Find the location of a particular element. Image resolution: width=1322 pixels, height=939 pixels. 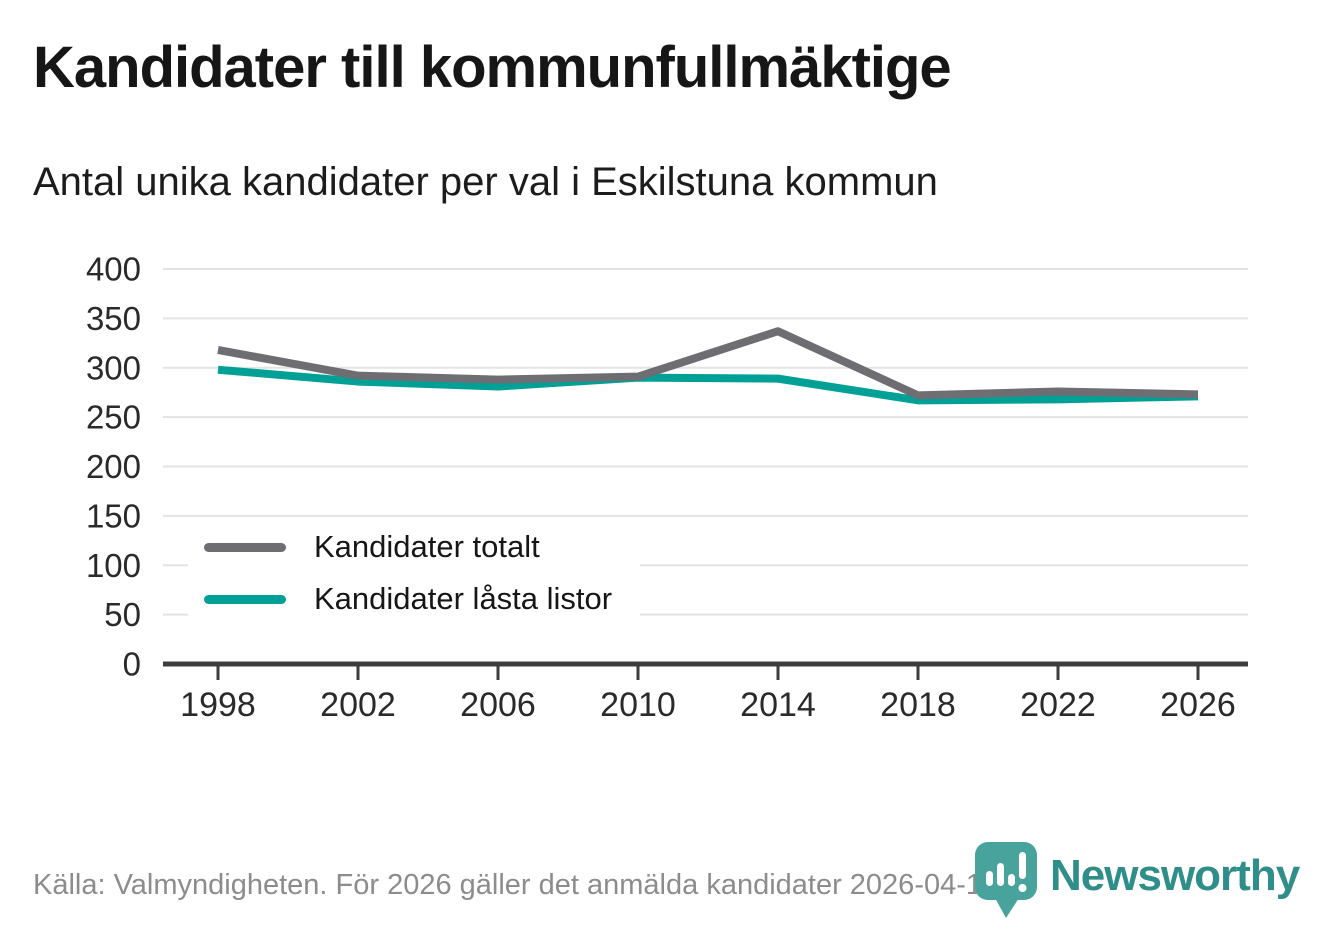

y-tick-label: 50 is located at coordinates (122, 614).